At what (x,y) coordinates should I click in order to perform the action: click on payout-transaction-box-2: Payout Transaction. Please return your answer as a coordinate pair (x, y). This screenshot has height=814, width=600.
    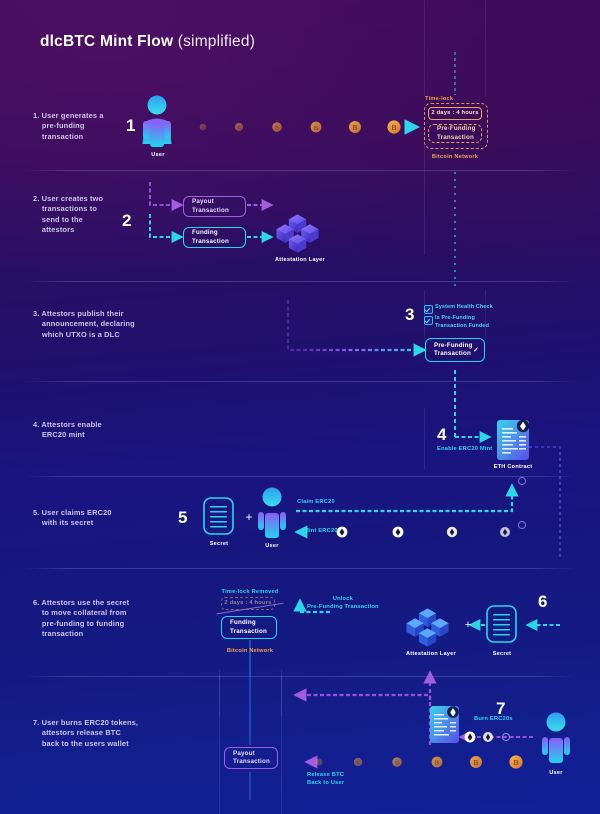
    Looking at the image, I should click on (251, 758).